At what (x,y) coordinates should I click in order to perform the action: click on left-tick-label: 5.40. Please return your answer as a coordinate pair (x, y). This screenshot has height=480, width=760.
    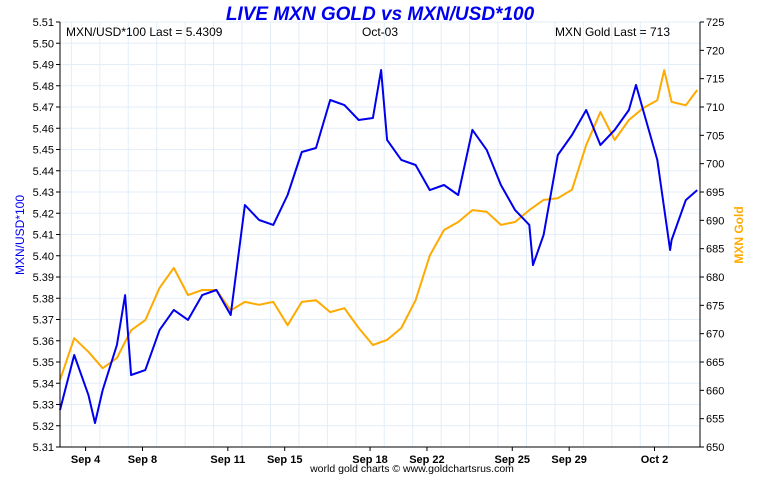
    Looking at the image, I should click on (43, 257).